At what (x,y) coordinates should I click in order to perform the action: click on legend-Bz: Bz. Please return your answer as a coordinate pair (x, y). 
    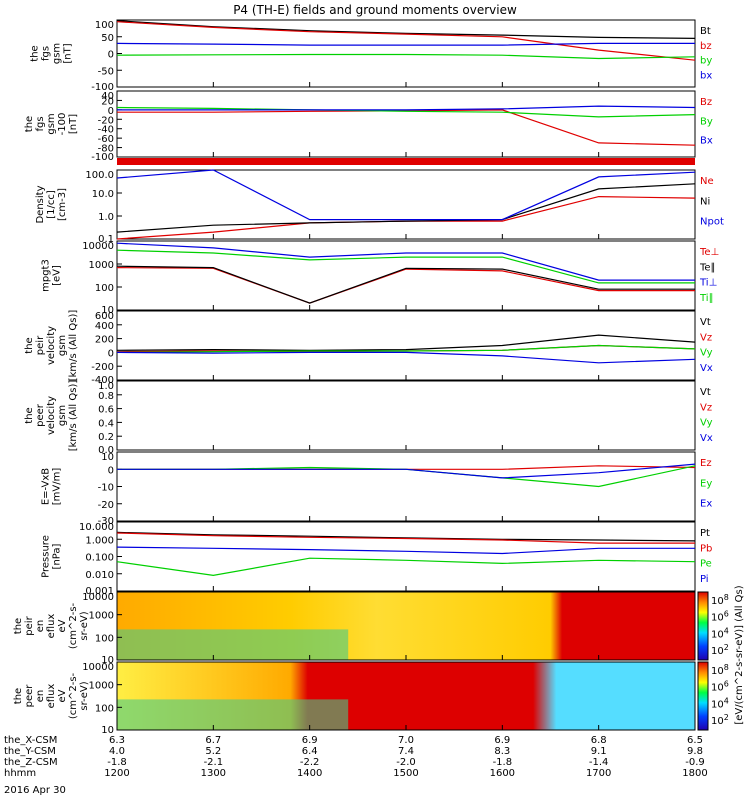
    Looking at the image, I should click on (706, 102).